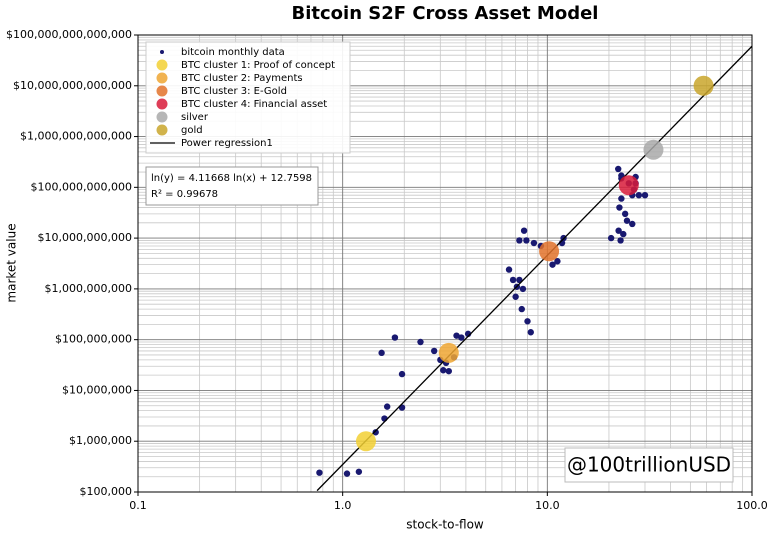 Image resolution: width=768 pixels, height=534 pixels. What do you see at coordinates (100, 440) in the screenshot?
I see `y-tick-label: $1,000,000` at bounding box center [100, 440].